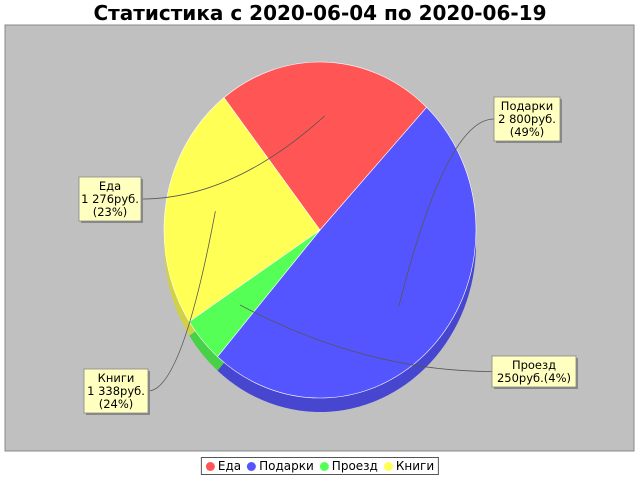  I want to click on slice-3-label-line-2: 250руб.(4%), so click(534, 378).